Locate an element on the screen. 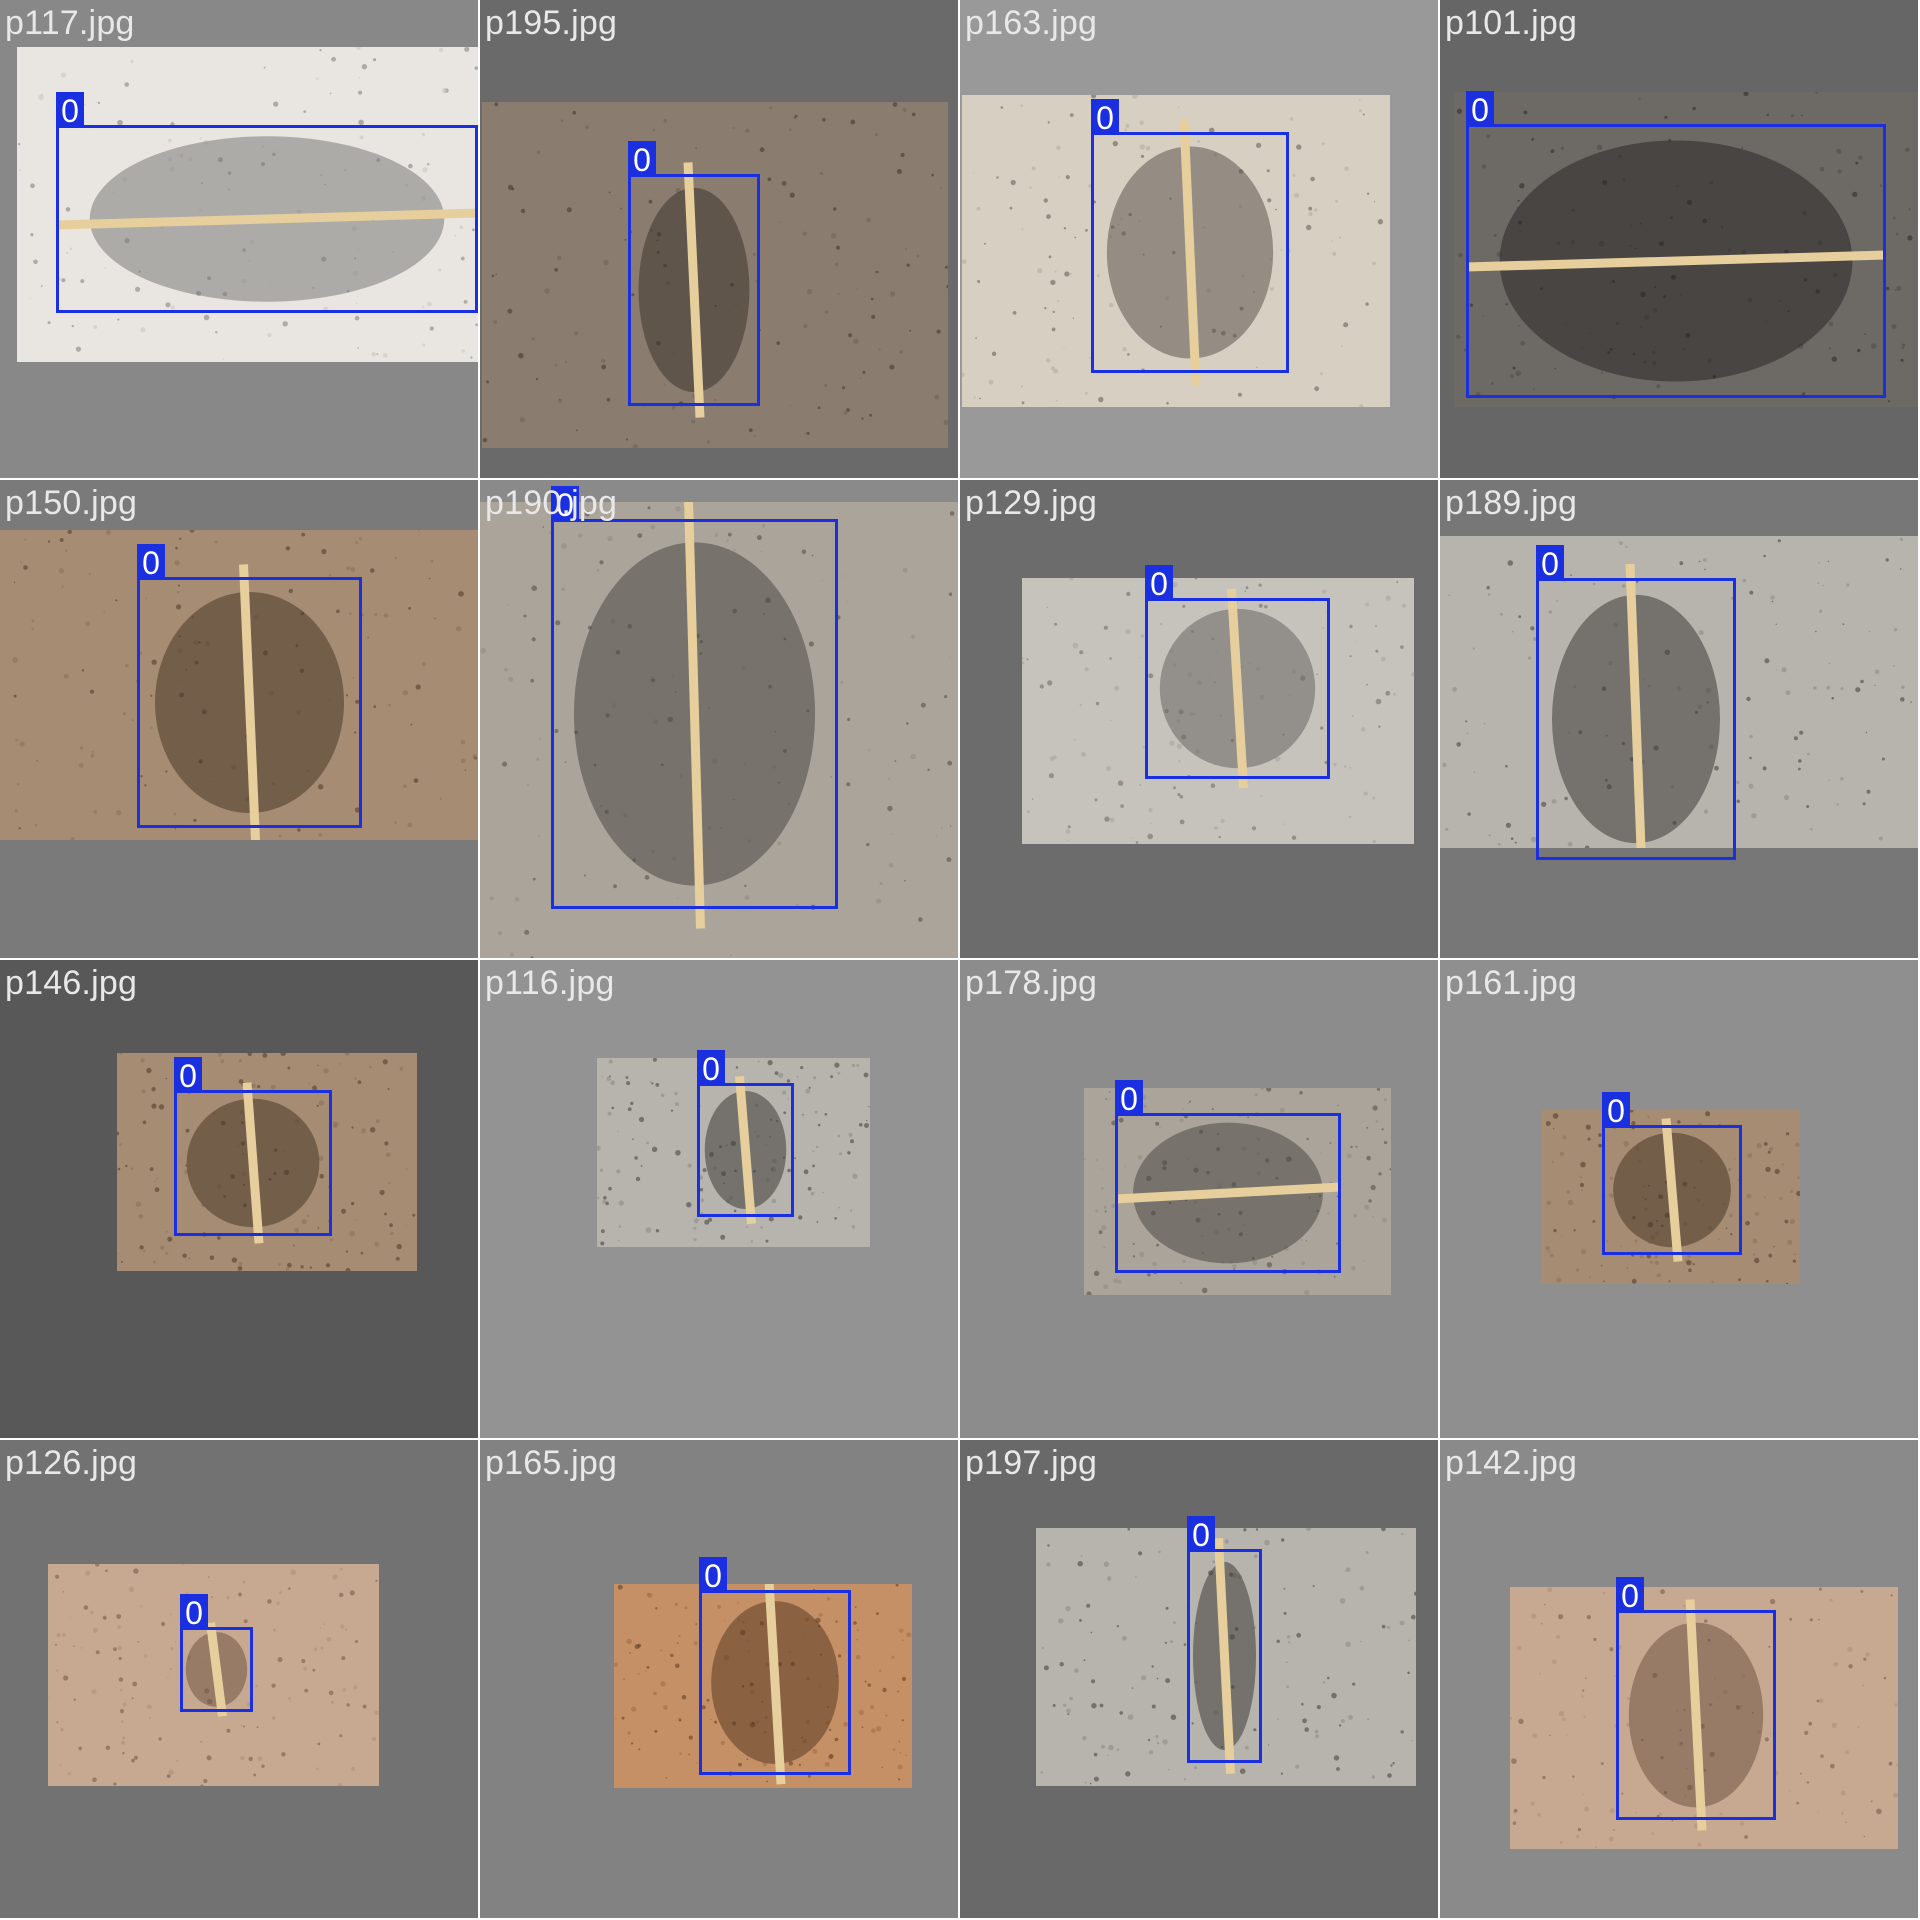 The height and width of the screenshot is (1920, 1920). detection-box: 0 is located at coordinates (694, 273).